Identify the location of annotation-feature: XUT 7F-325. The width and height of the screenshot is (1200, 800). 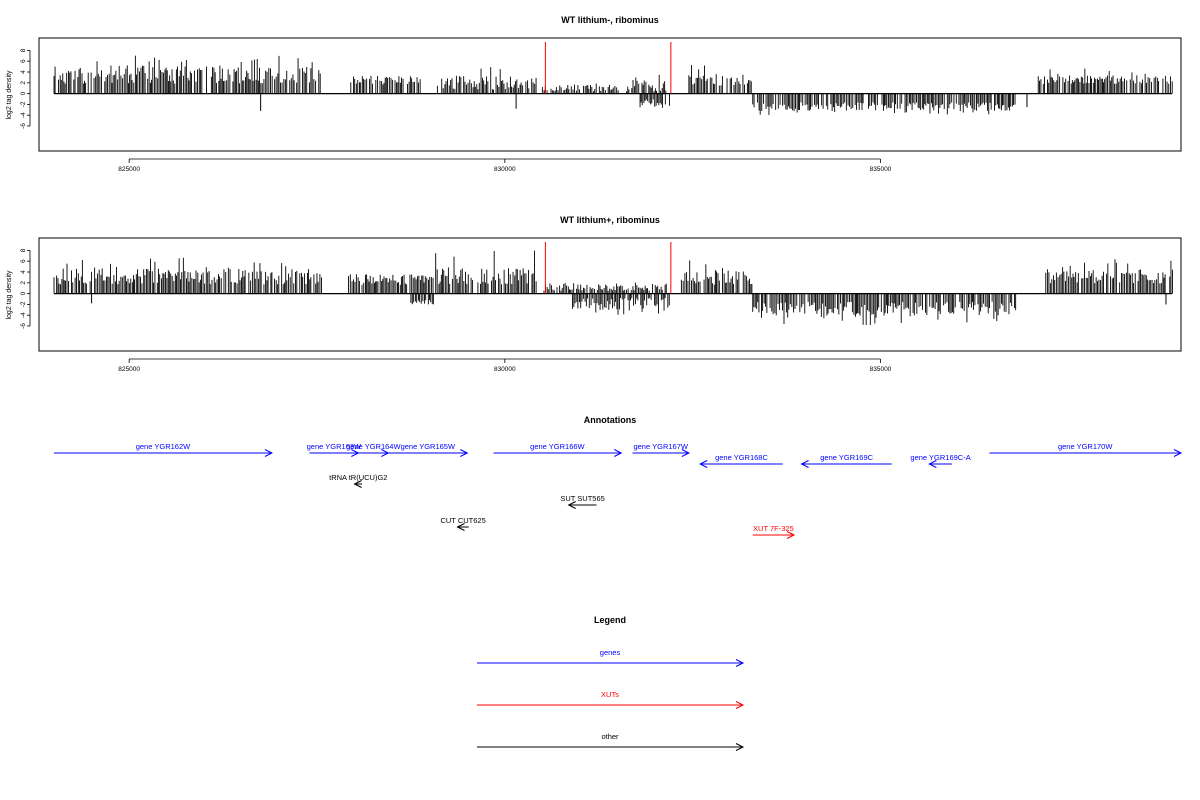
(774, 531).